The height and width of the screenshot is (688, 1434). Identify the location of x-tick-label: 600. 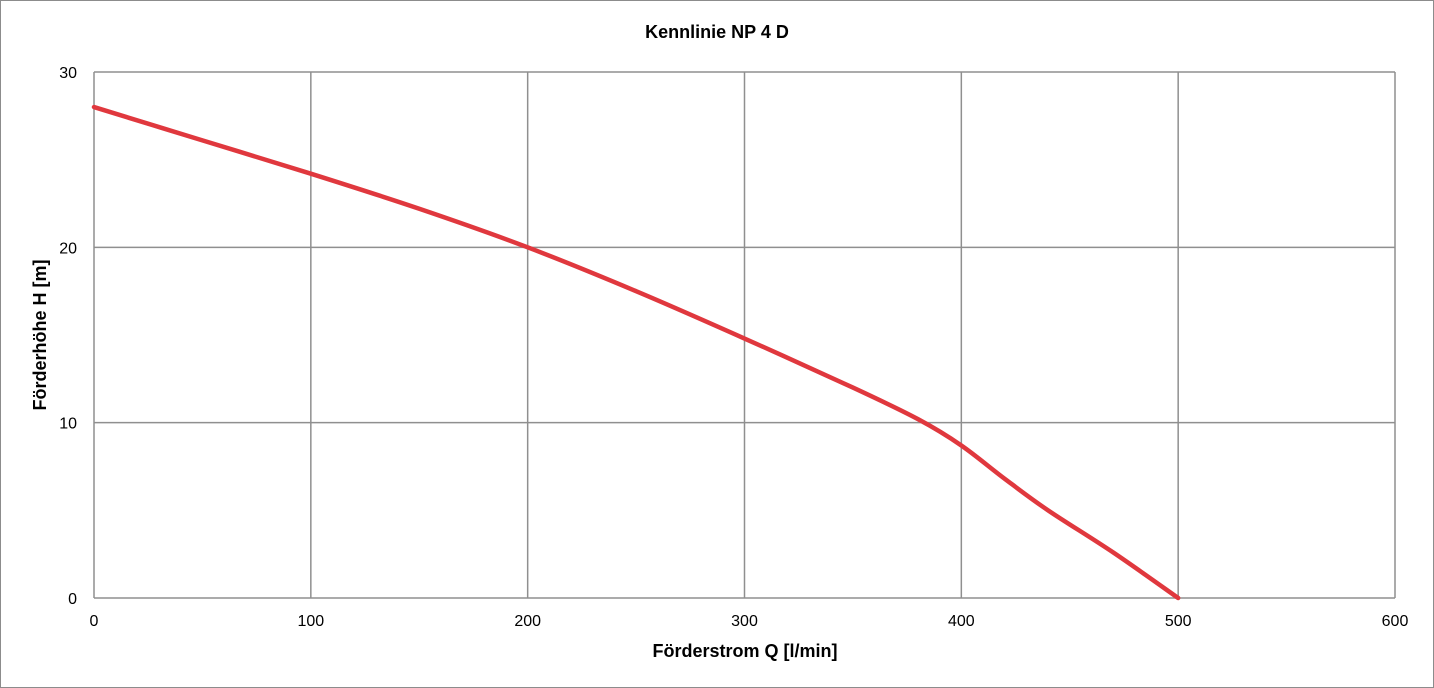
(1395, 621).